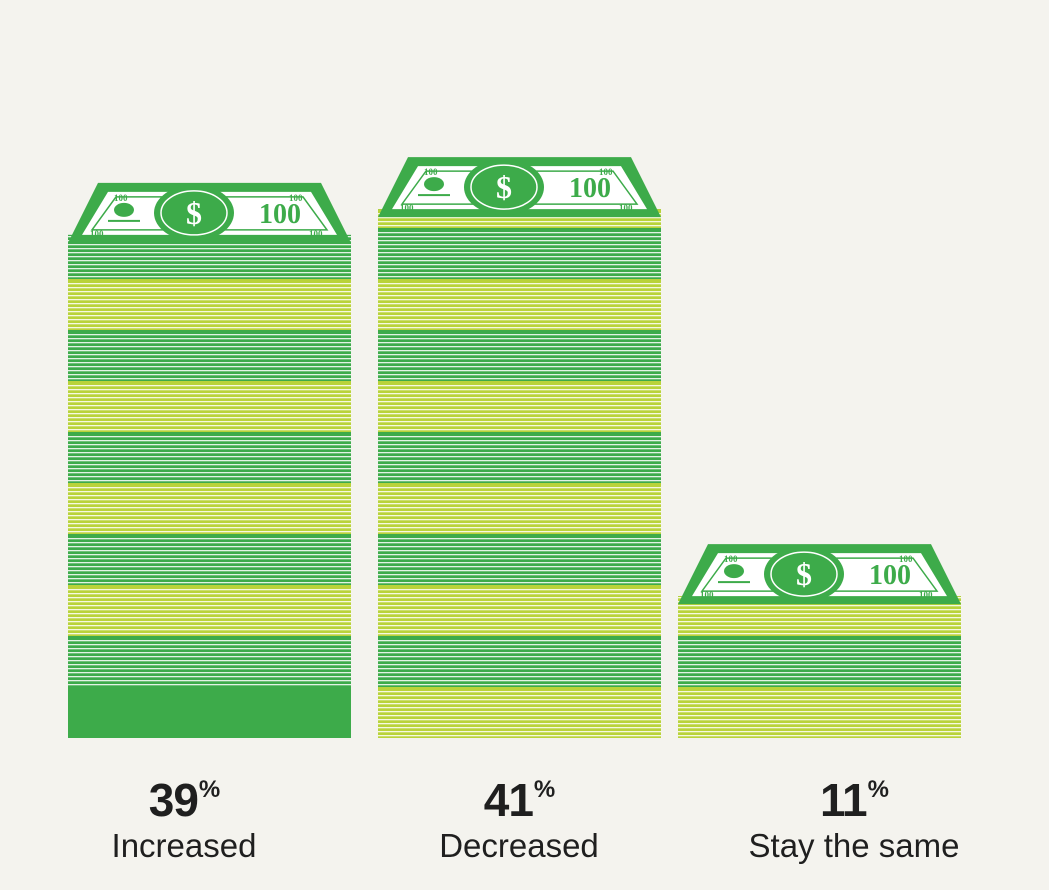  I want to click on bill-corner-numeral-stay-the-same-1: 100, so click(906, 559).